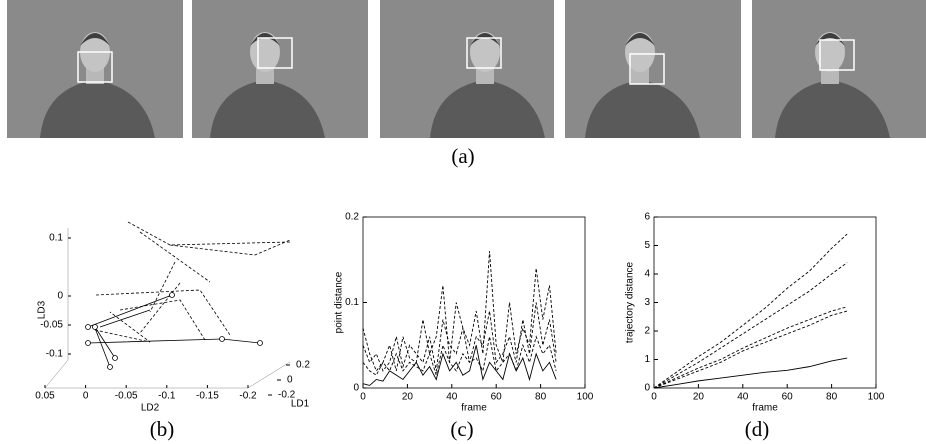 The height and width of the screenshot is (444, 926). What do you see at coordinates (207, 396) in the screenshot?
I see `tick-label: -0.15` at bounding box center [207, 396].